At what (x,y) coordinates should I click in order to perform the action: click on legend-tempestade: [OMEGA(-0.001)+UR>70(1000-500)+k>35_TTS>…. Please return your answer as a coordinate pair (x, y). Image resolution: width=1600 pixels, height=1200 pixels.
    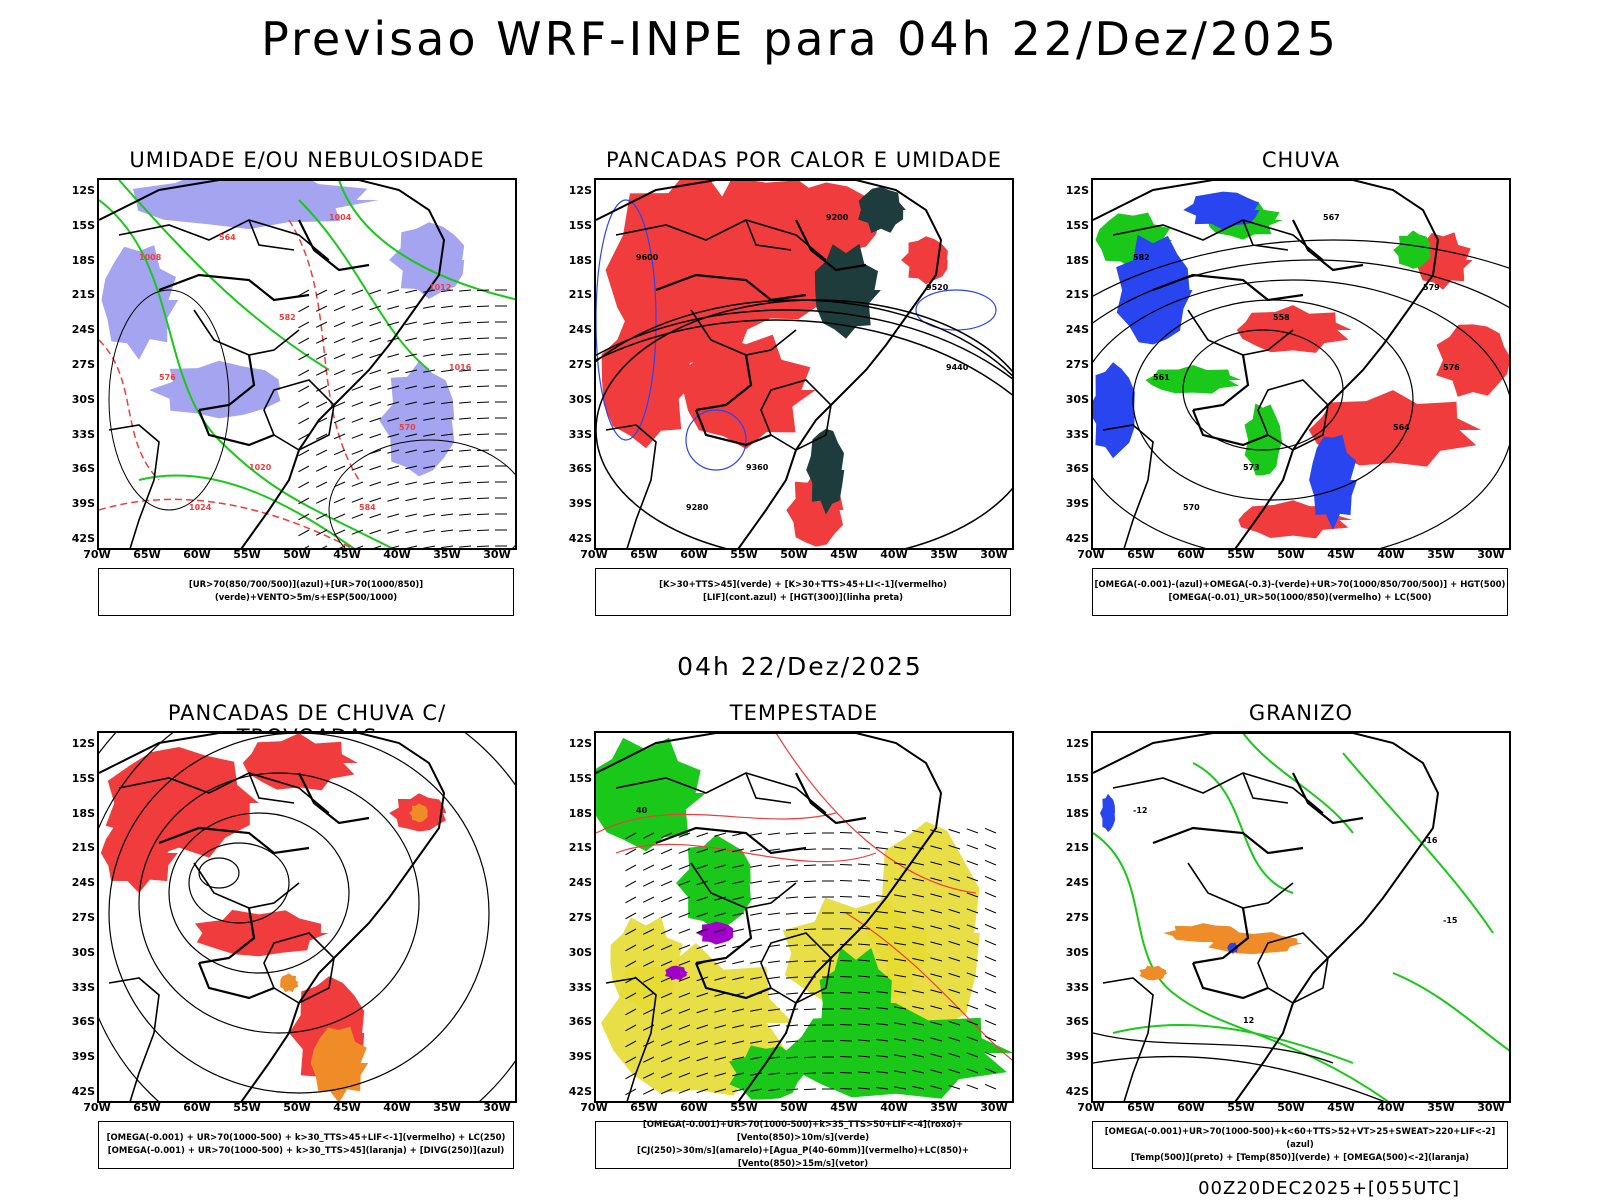
    Looking at the image, I should click on (803, 1144).